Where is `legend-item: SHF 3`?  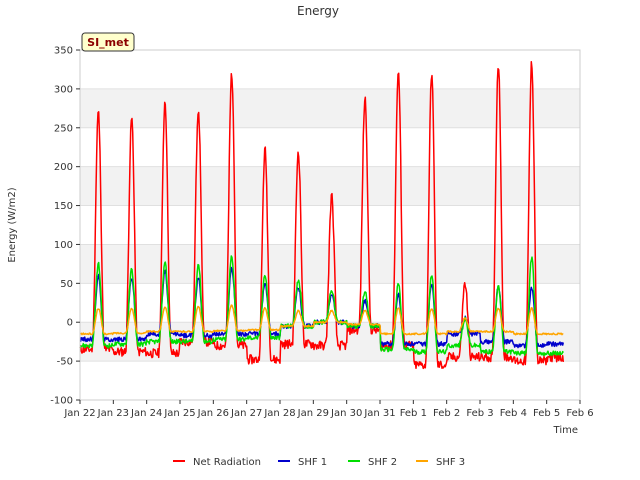 legend-item: SHF 3 is located at coordinates (440, 462).